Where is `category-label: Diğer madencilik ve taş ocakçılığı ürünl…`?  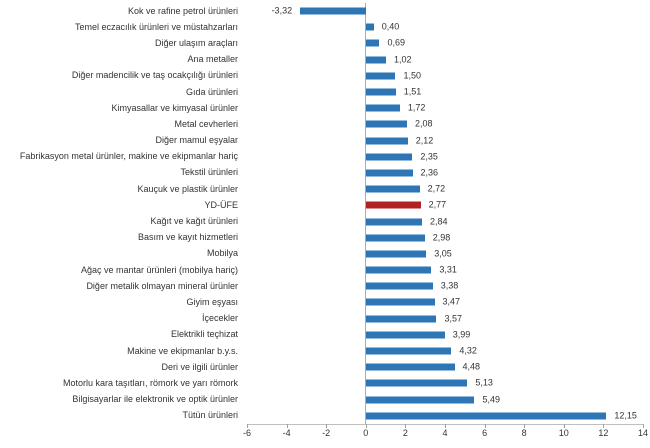 category-label: Diğer madencilik ve taş ocakçılığı ürünl… is located at coordinates (154, 75).